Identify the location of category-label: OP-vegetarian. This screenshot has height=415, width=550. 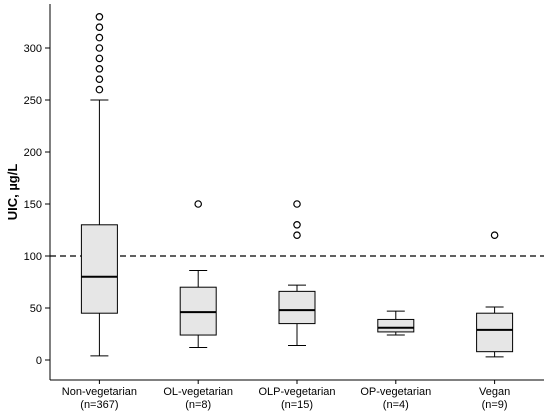
(395, 392).